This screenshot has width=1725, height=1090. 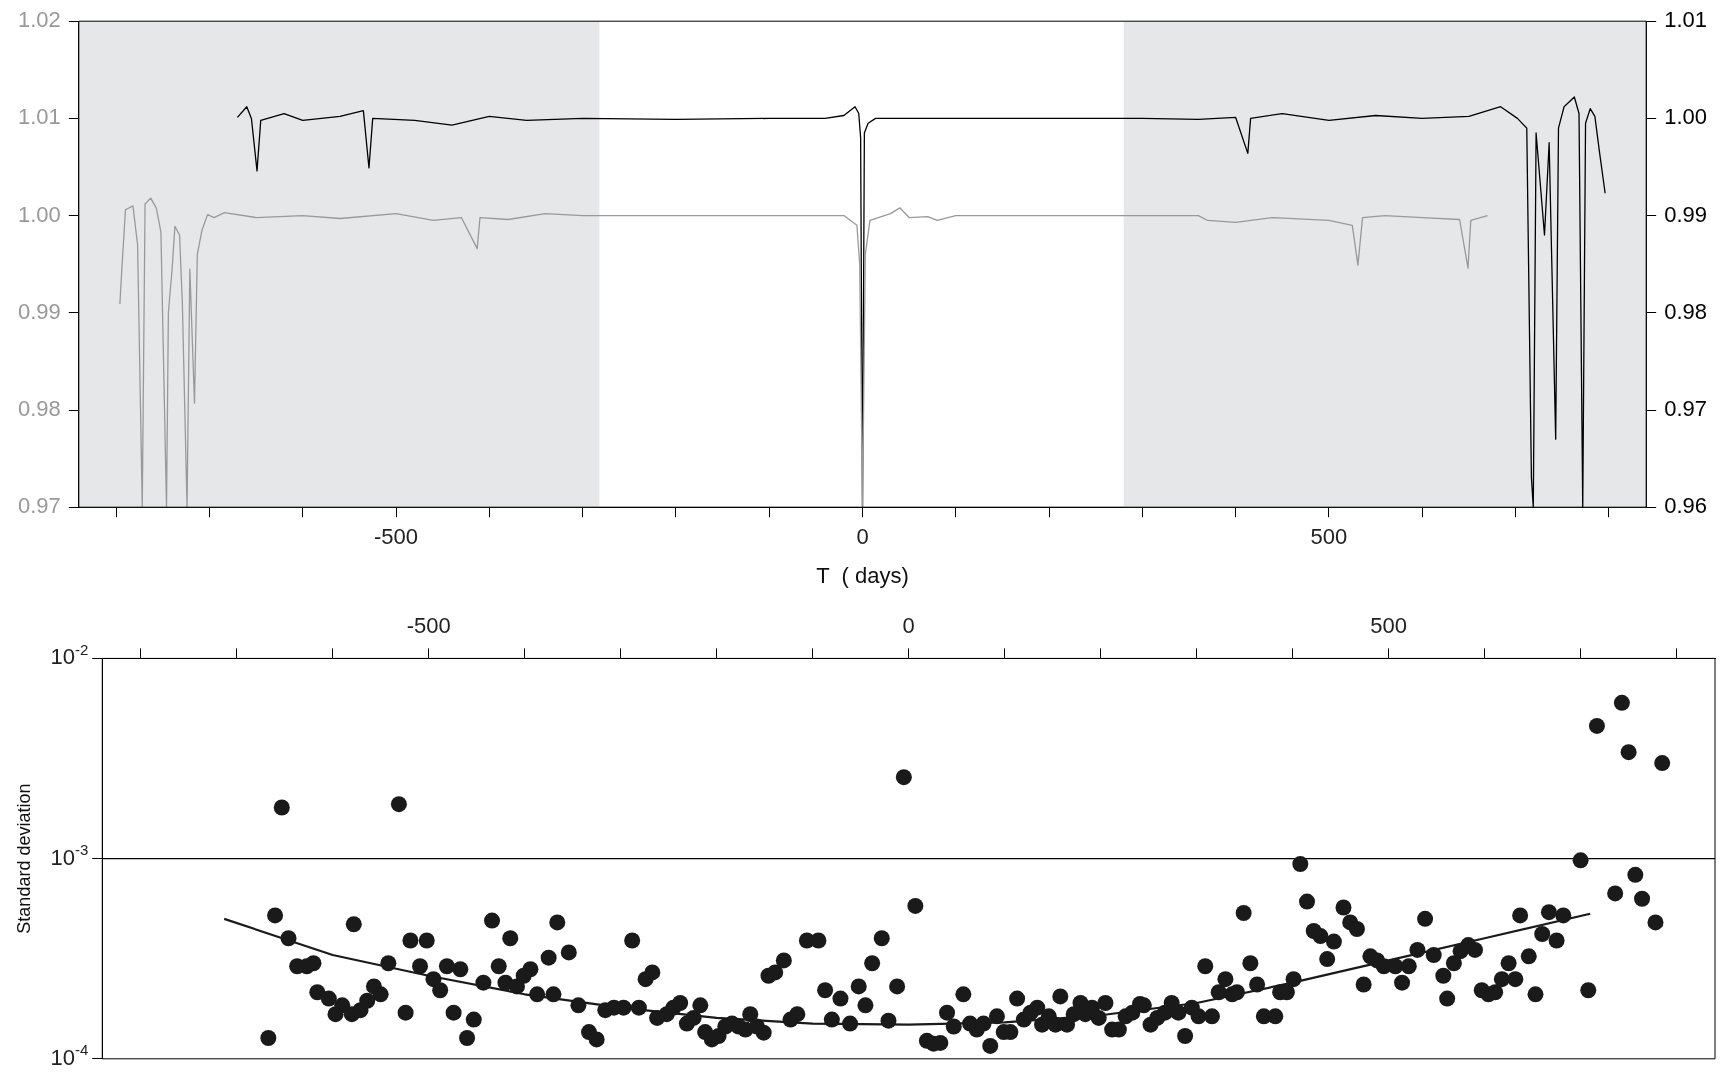 What do you see at coordinates (39, 20) in the screenshot?
I see `y-tick-label: 1.02` at bounding box center [39, 20].